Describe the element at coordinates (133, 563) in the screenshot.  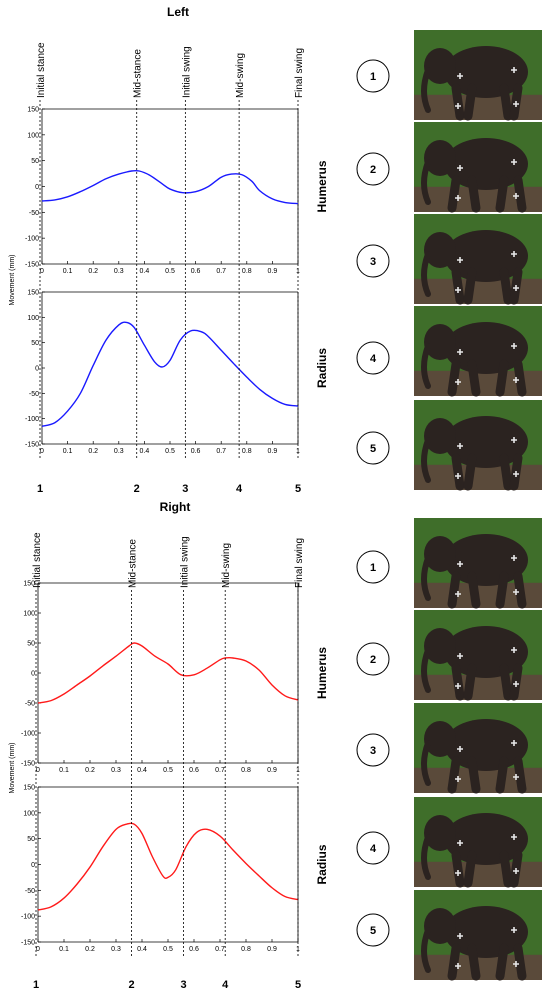
I see `phase-label: Mid-stance` at that location.